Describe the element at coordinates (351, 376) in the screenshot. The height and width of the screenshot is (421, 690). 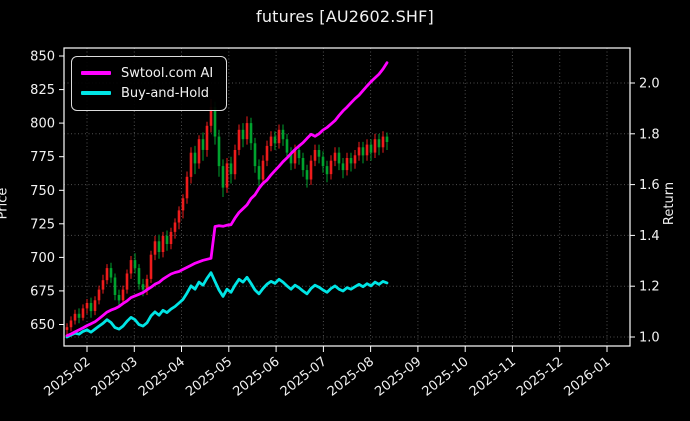
I see `x-tick-label: 2025-08` at that location.